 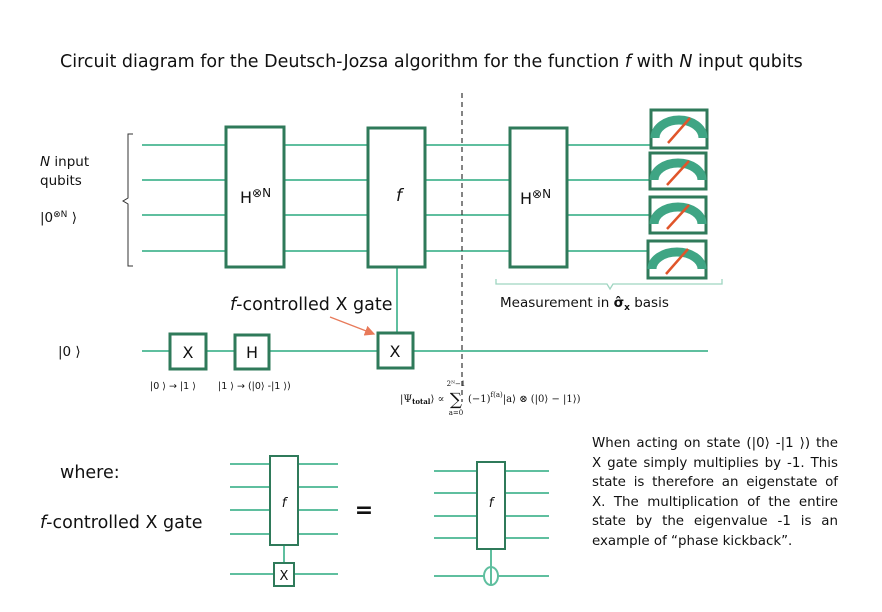 I want to click on small-circuit-left: f X, so click(x=284, y=521).